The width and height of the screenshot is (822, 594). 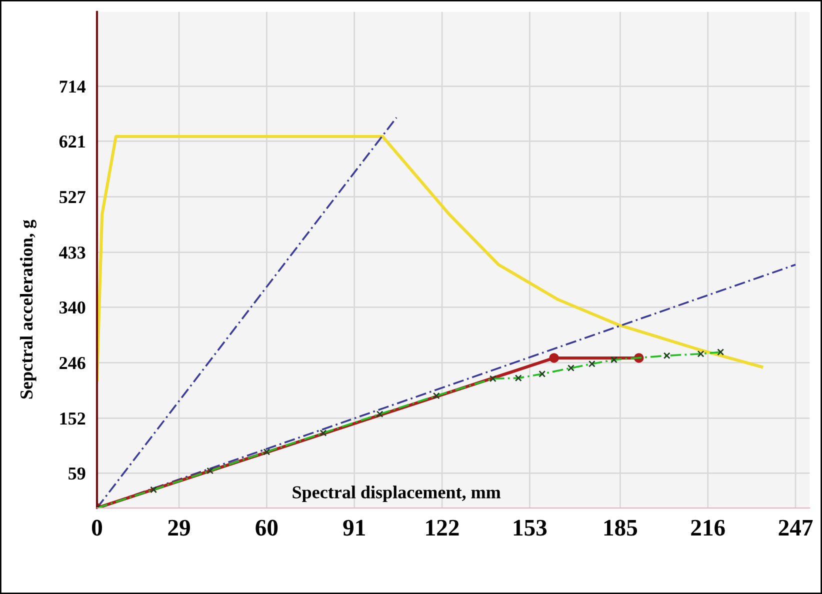 I want to click on y-tick-label: 714, so click(x=73, y=86).